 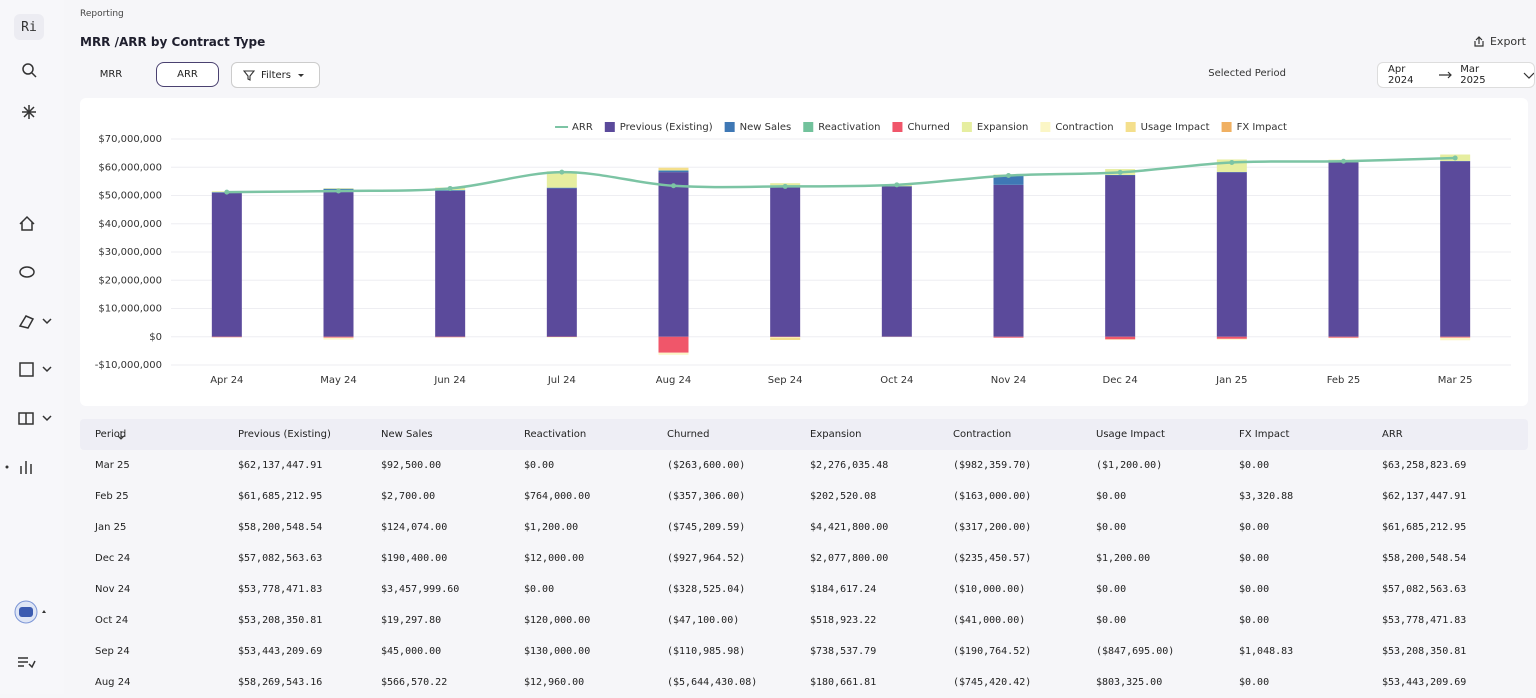 What do you see at coordinates (992, 527) in the screenshot?
I see `table-cell: ($317,200.00)` at bounding box center [992, 527].